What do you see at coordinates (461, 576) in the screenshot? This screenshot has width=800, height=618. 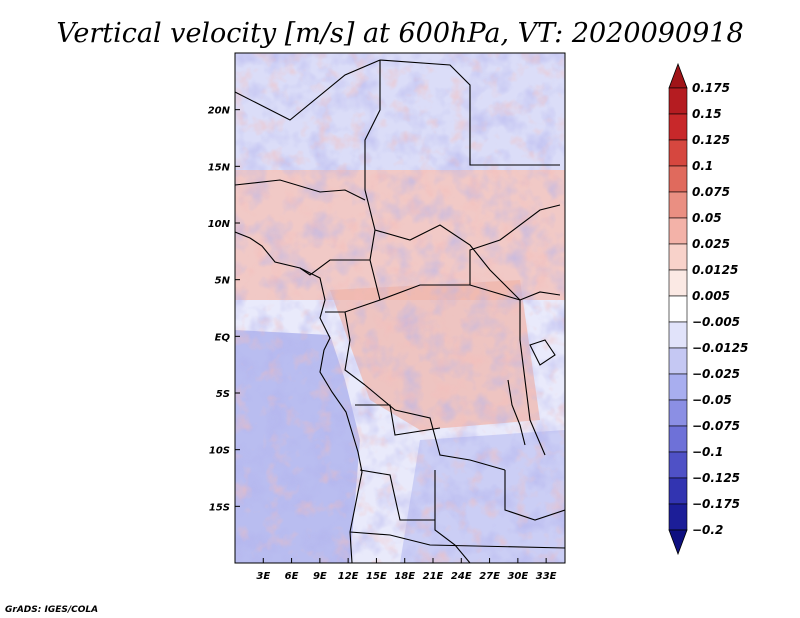 I see `x-tick-label: 24E` at bounding box center [461, 576].